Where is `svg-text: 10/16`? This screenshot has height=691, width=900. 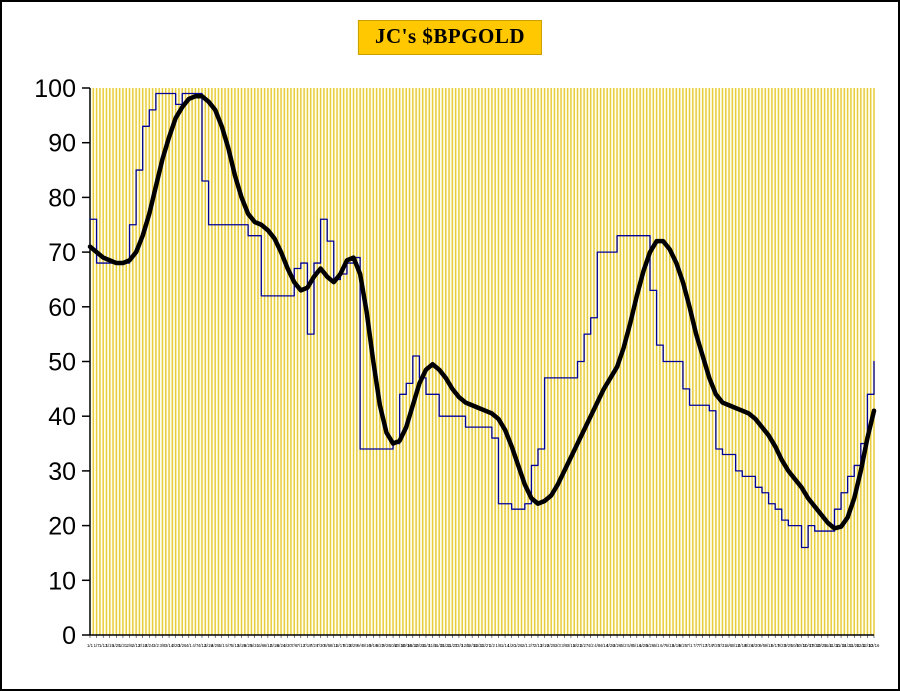 svg-text: 10/16 is located at coordinates (406, 645).